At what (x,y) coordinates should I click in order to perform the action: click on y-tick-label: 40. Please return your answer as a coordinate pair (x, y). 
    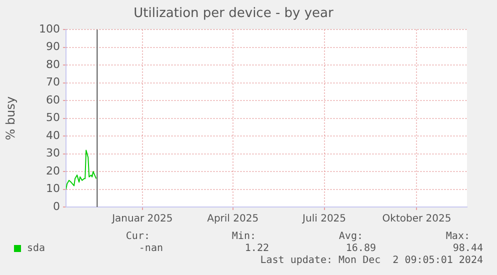
    Looking at the image, I should click on (53, 135).